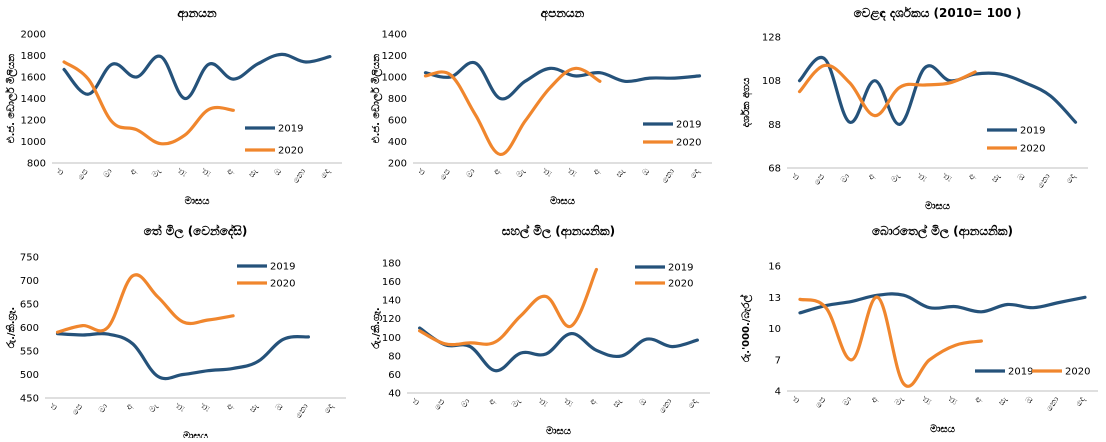 This screenshot has width=1106, height=442. I want to click on y-tick-label: 700, so click(29, 281).